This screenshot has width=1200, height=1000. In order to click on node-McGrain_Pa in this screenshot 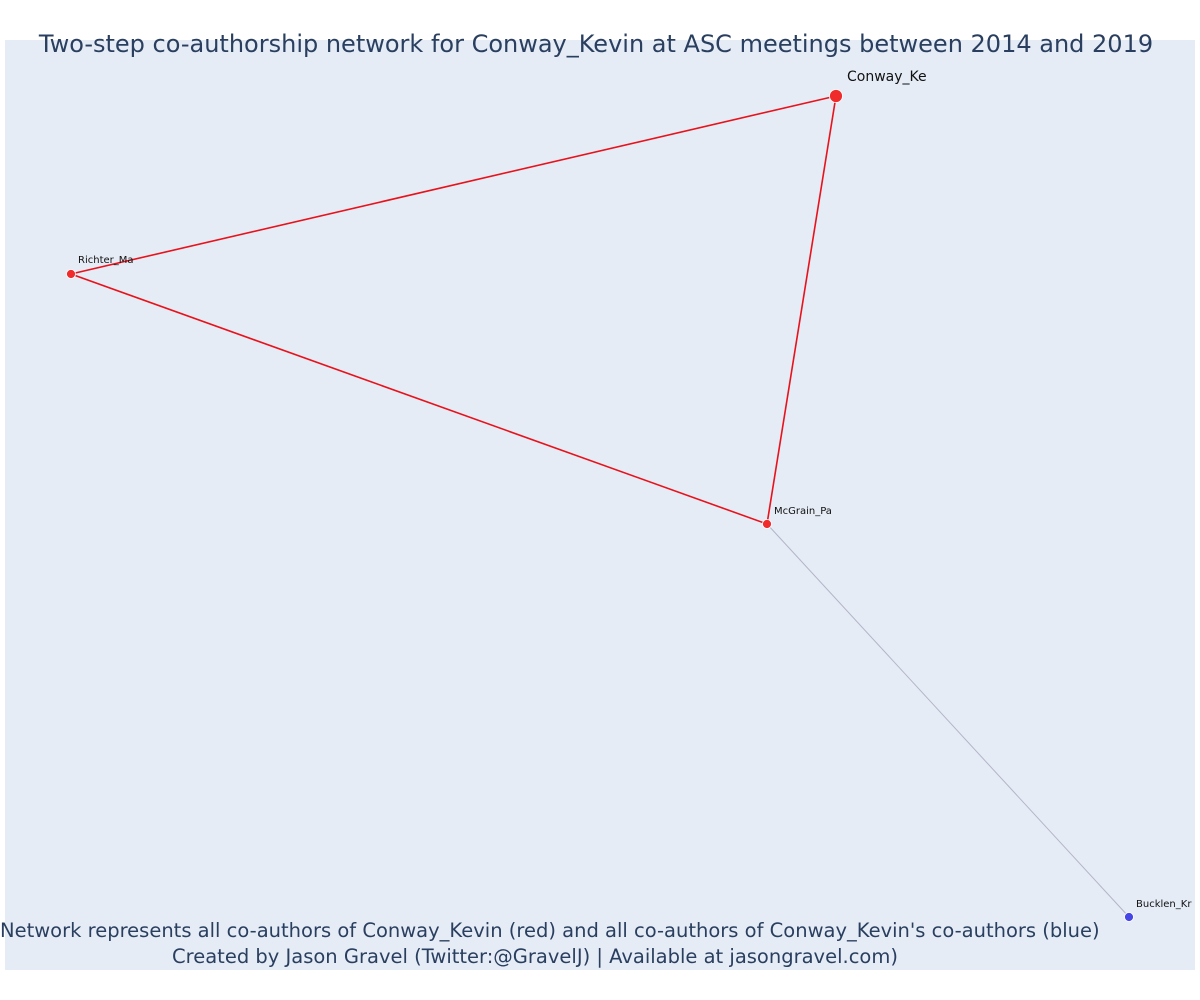, I will do `click(767, 524)`.